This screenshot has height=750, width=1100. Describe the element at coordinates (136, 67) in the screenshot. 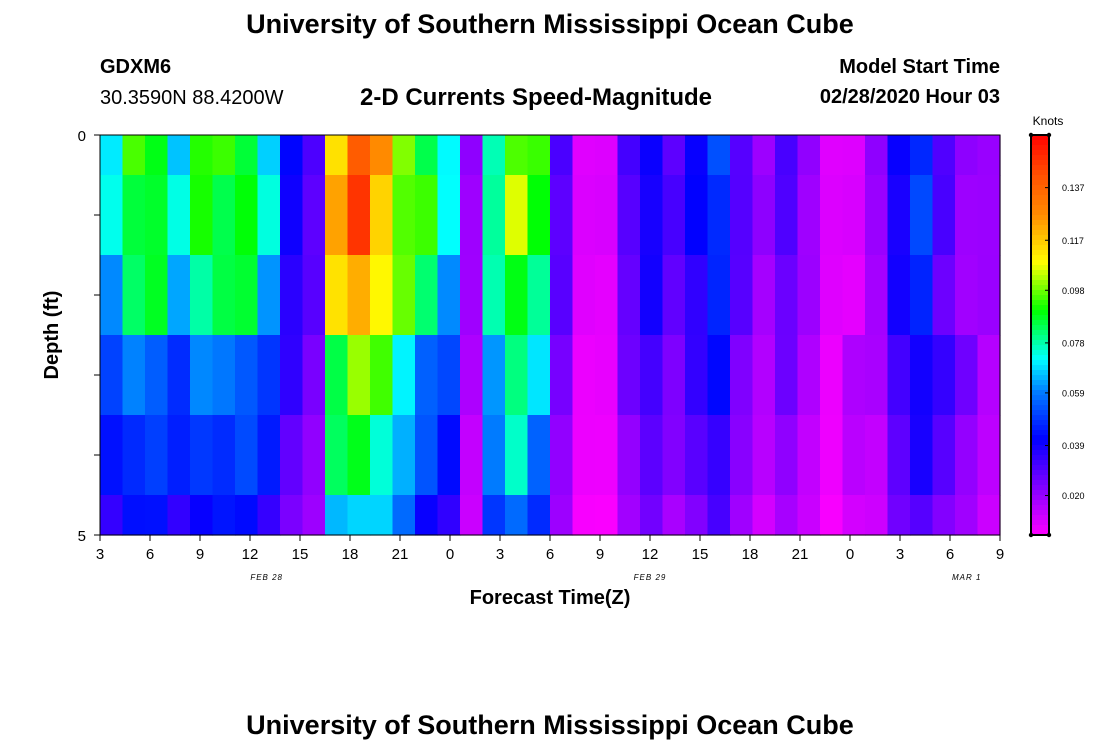

I see `station-id: GDXM6` at that location.